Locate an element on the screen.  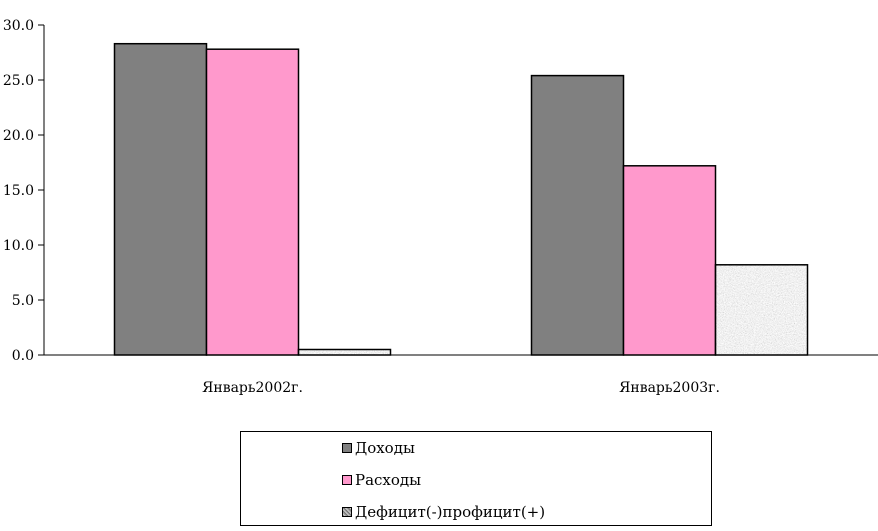
legend-label-expenses: Расходы is located at coordinates (388, 480).